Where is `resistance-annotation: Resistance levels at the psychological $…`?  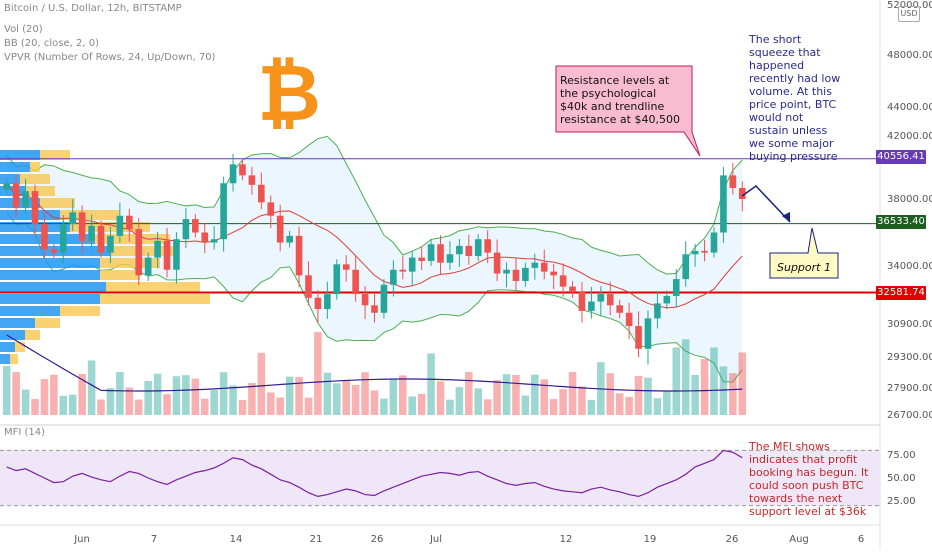
resistance-annotation: Resistance levels at the psychological $… is located at coordinates (620, 100).